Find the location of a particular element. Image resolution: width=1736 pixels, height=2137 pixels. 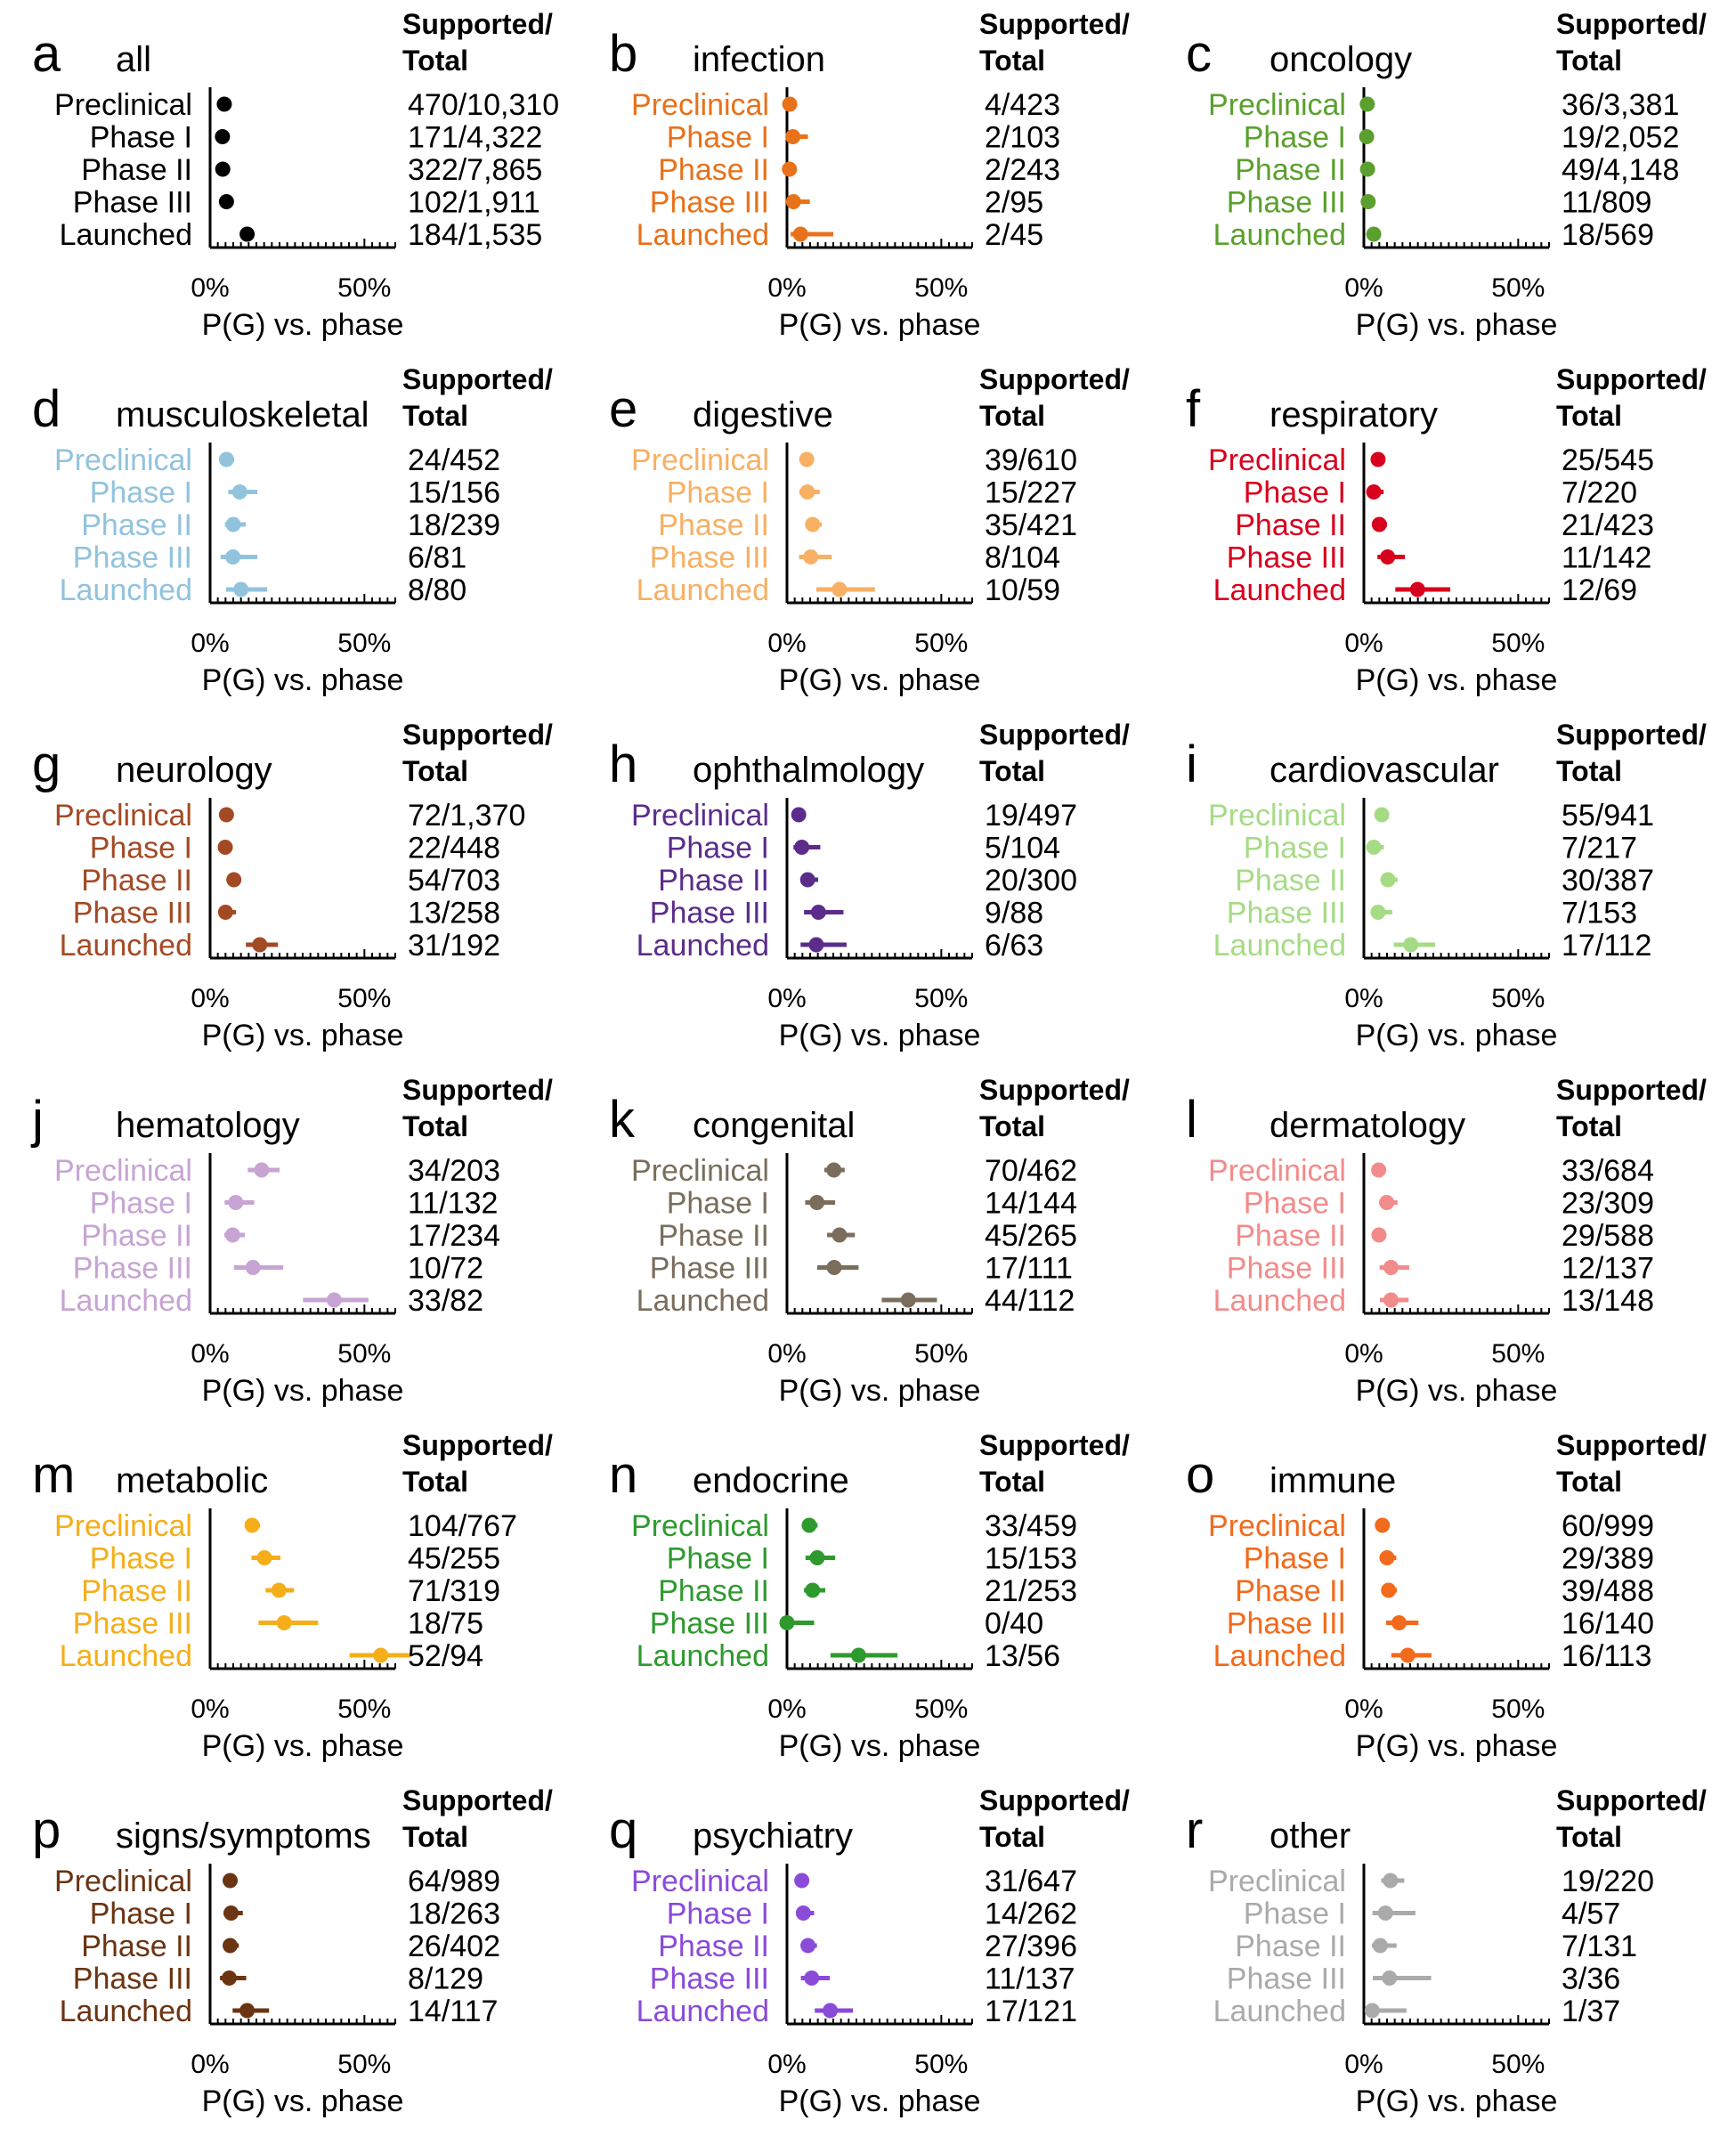

supported-total-value: 19/220 is located at coordinates (1608, 1881).